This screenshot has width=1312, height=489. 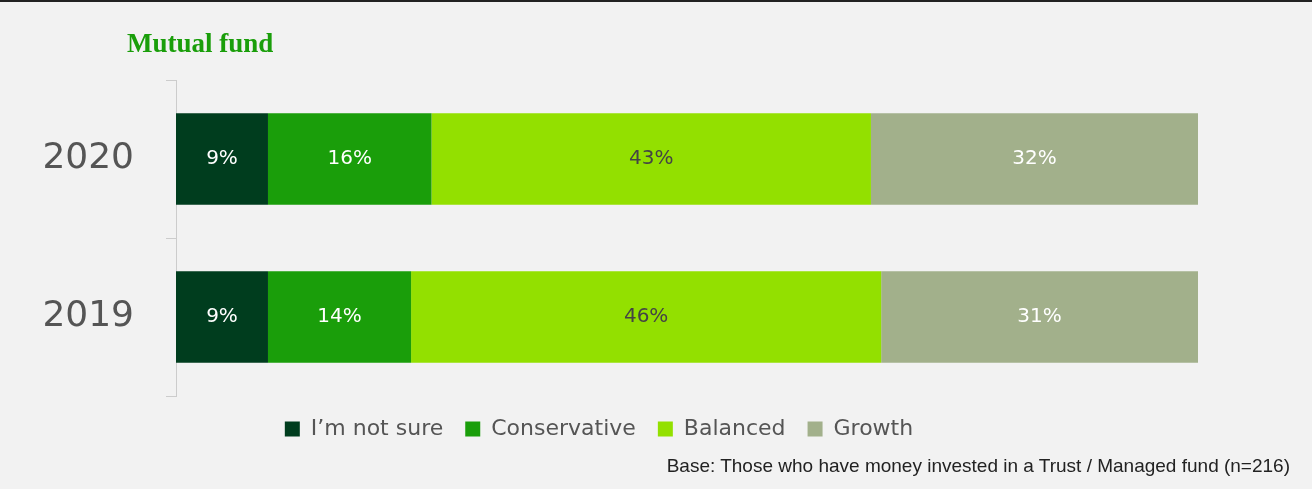 I want to click on data-label: 46%, so click(x=646, y=315).